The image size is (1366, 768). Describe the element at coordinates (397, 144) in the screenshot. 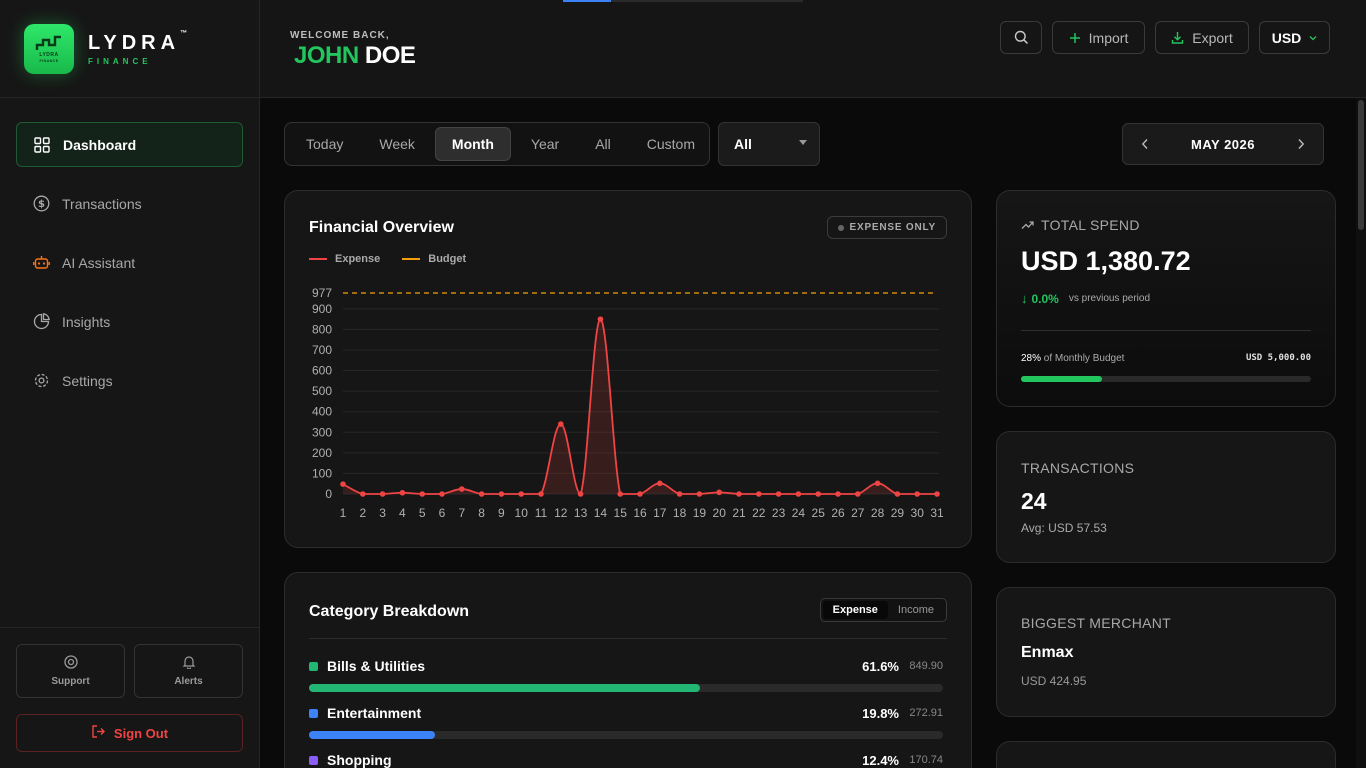

I see `tab-week: Week` at that location.